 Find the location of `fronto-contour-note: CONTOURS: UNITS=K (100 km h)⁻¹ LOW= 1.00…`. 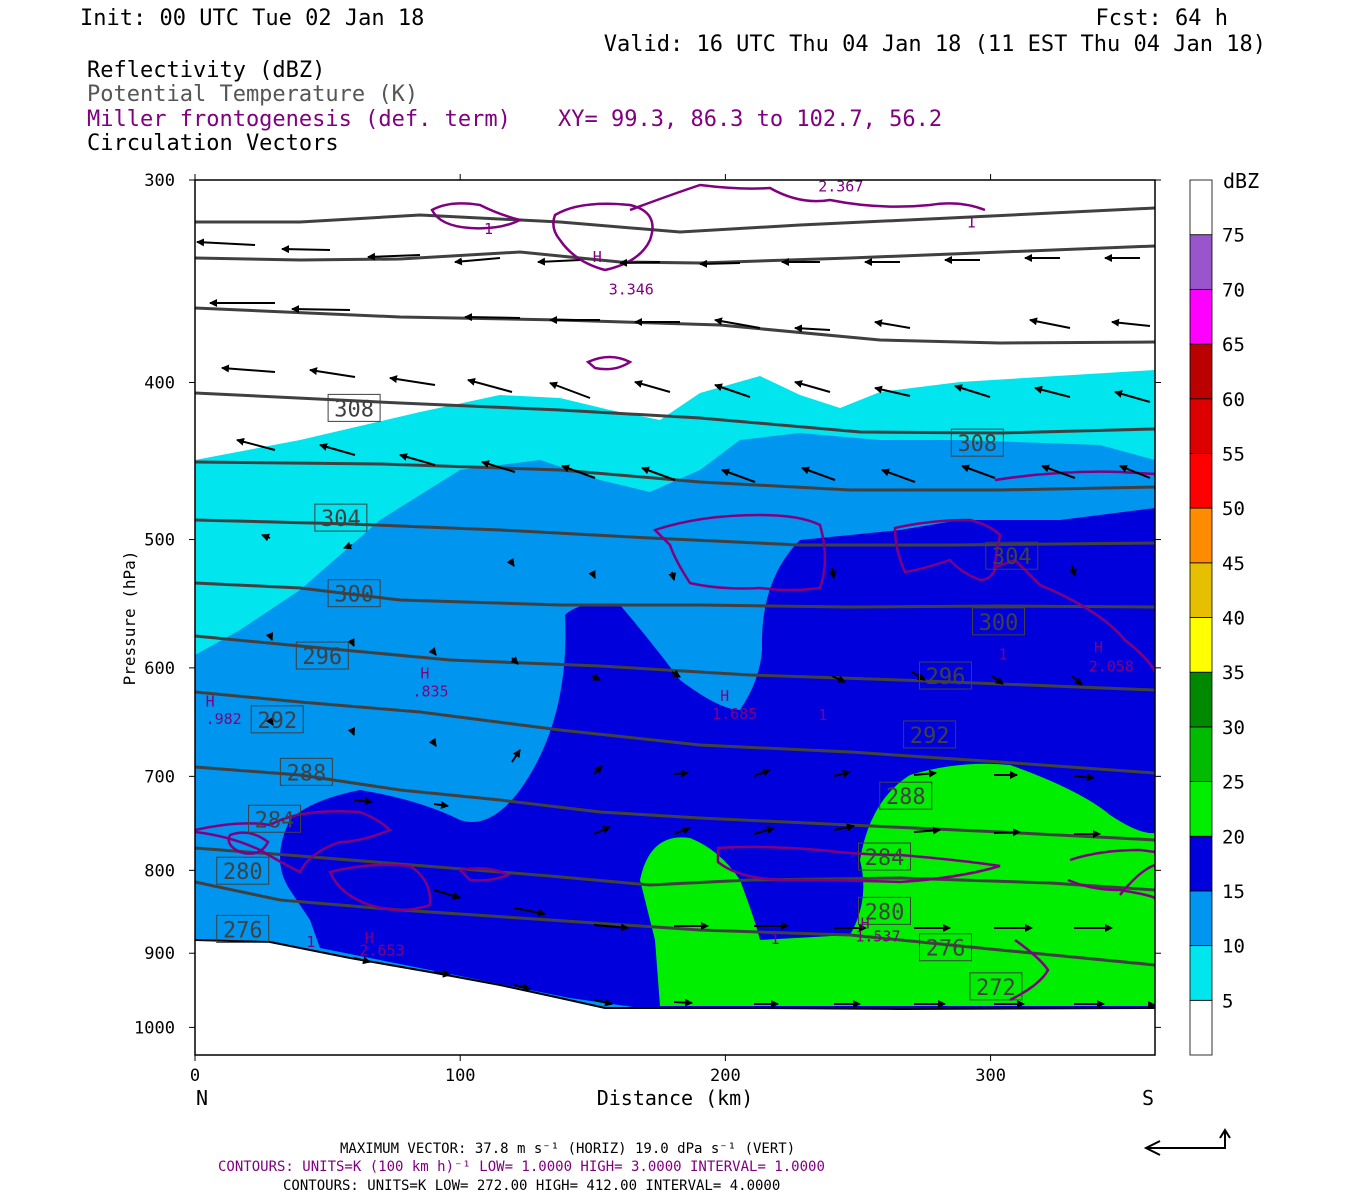

fronto-contour-note: CONTOURS: UNITS=K (100 km h)⁻¹ LOW= 1.00… is located at coordinates (521, 1167).